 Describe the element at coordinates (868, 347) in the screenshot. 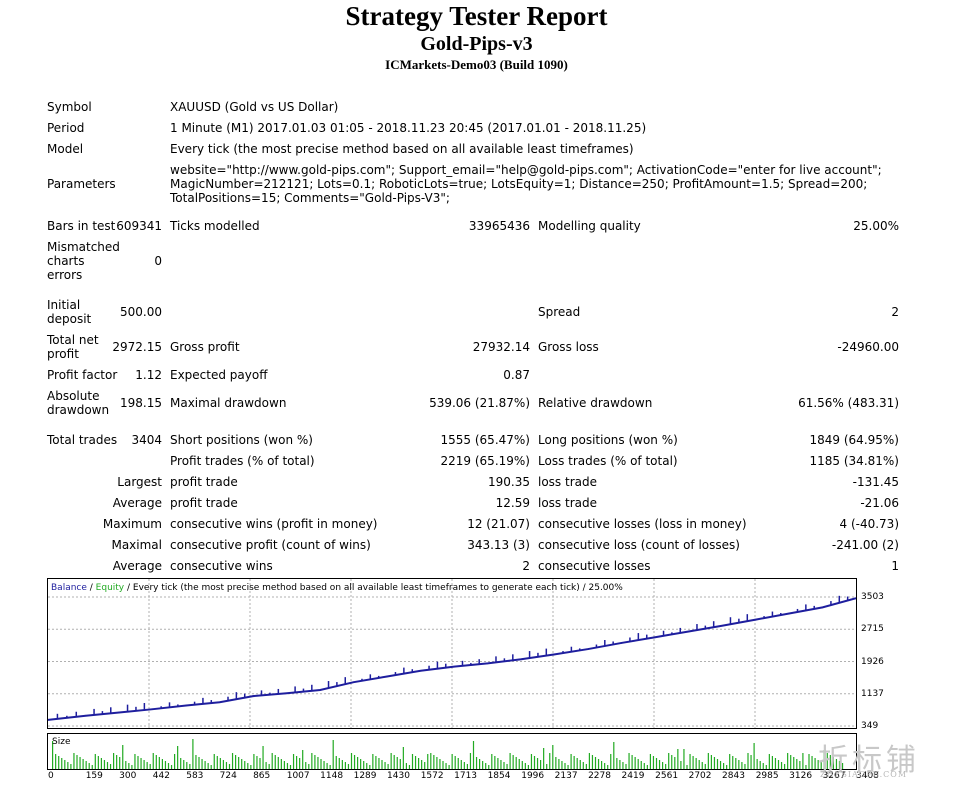

I see `grossloss-value: -24960.00` at that location.